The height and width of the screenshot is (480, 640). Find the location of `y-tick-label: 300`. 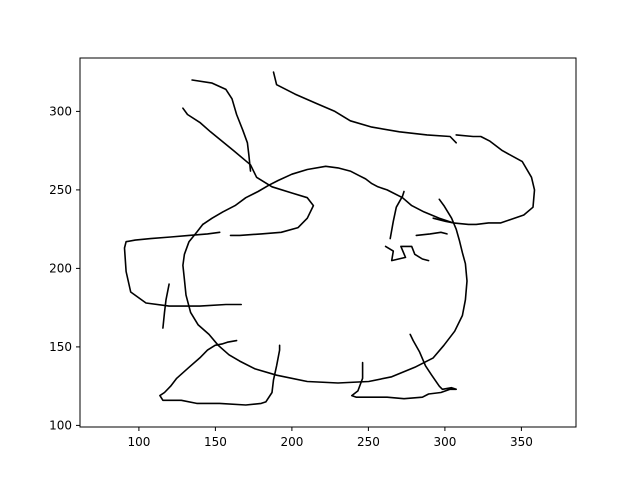

y-tick-label: 300 is located at coordinates (60, 112).